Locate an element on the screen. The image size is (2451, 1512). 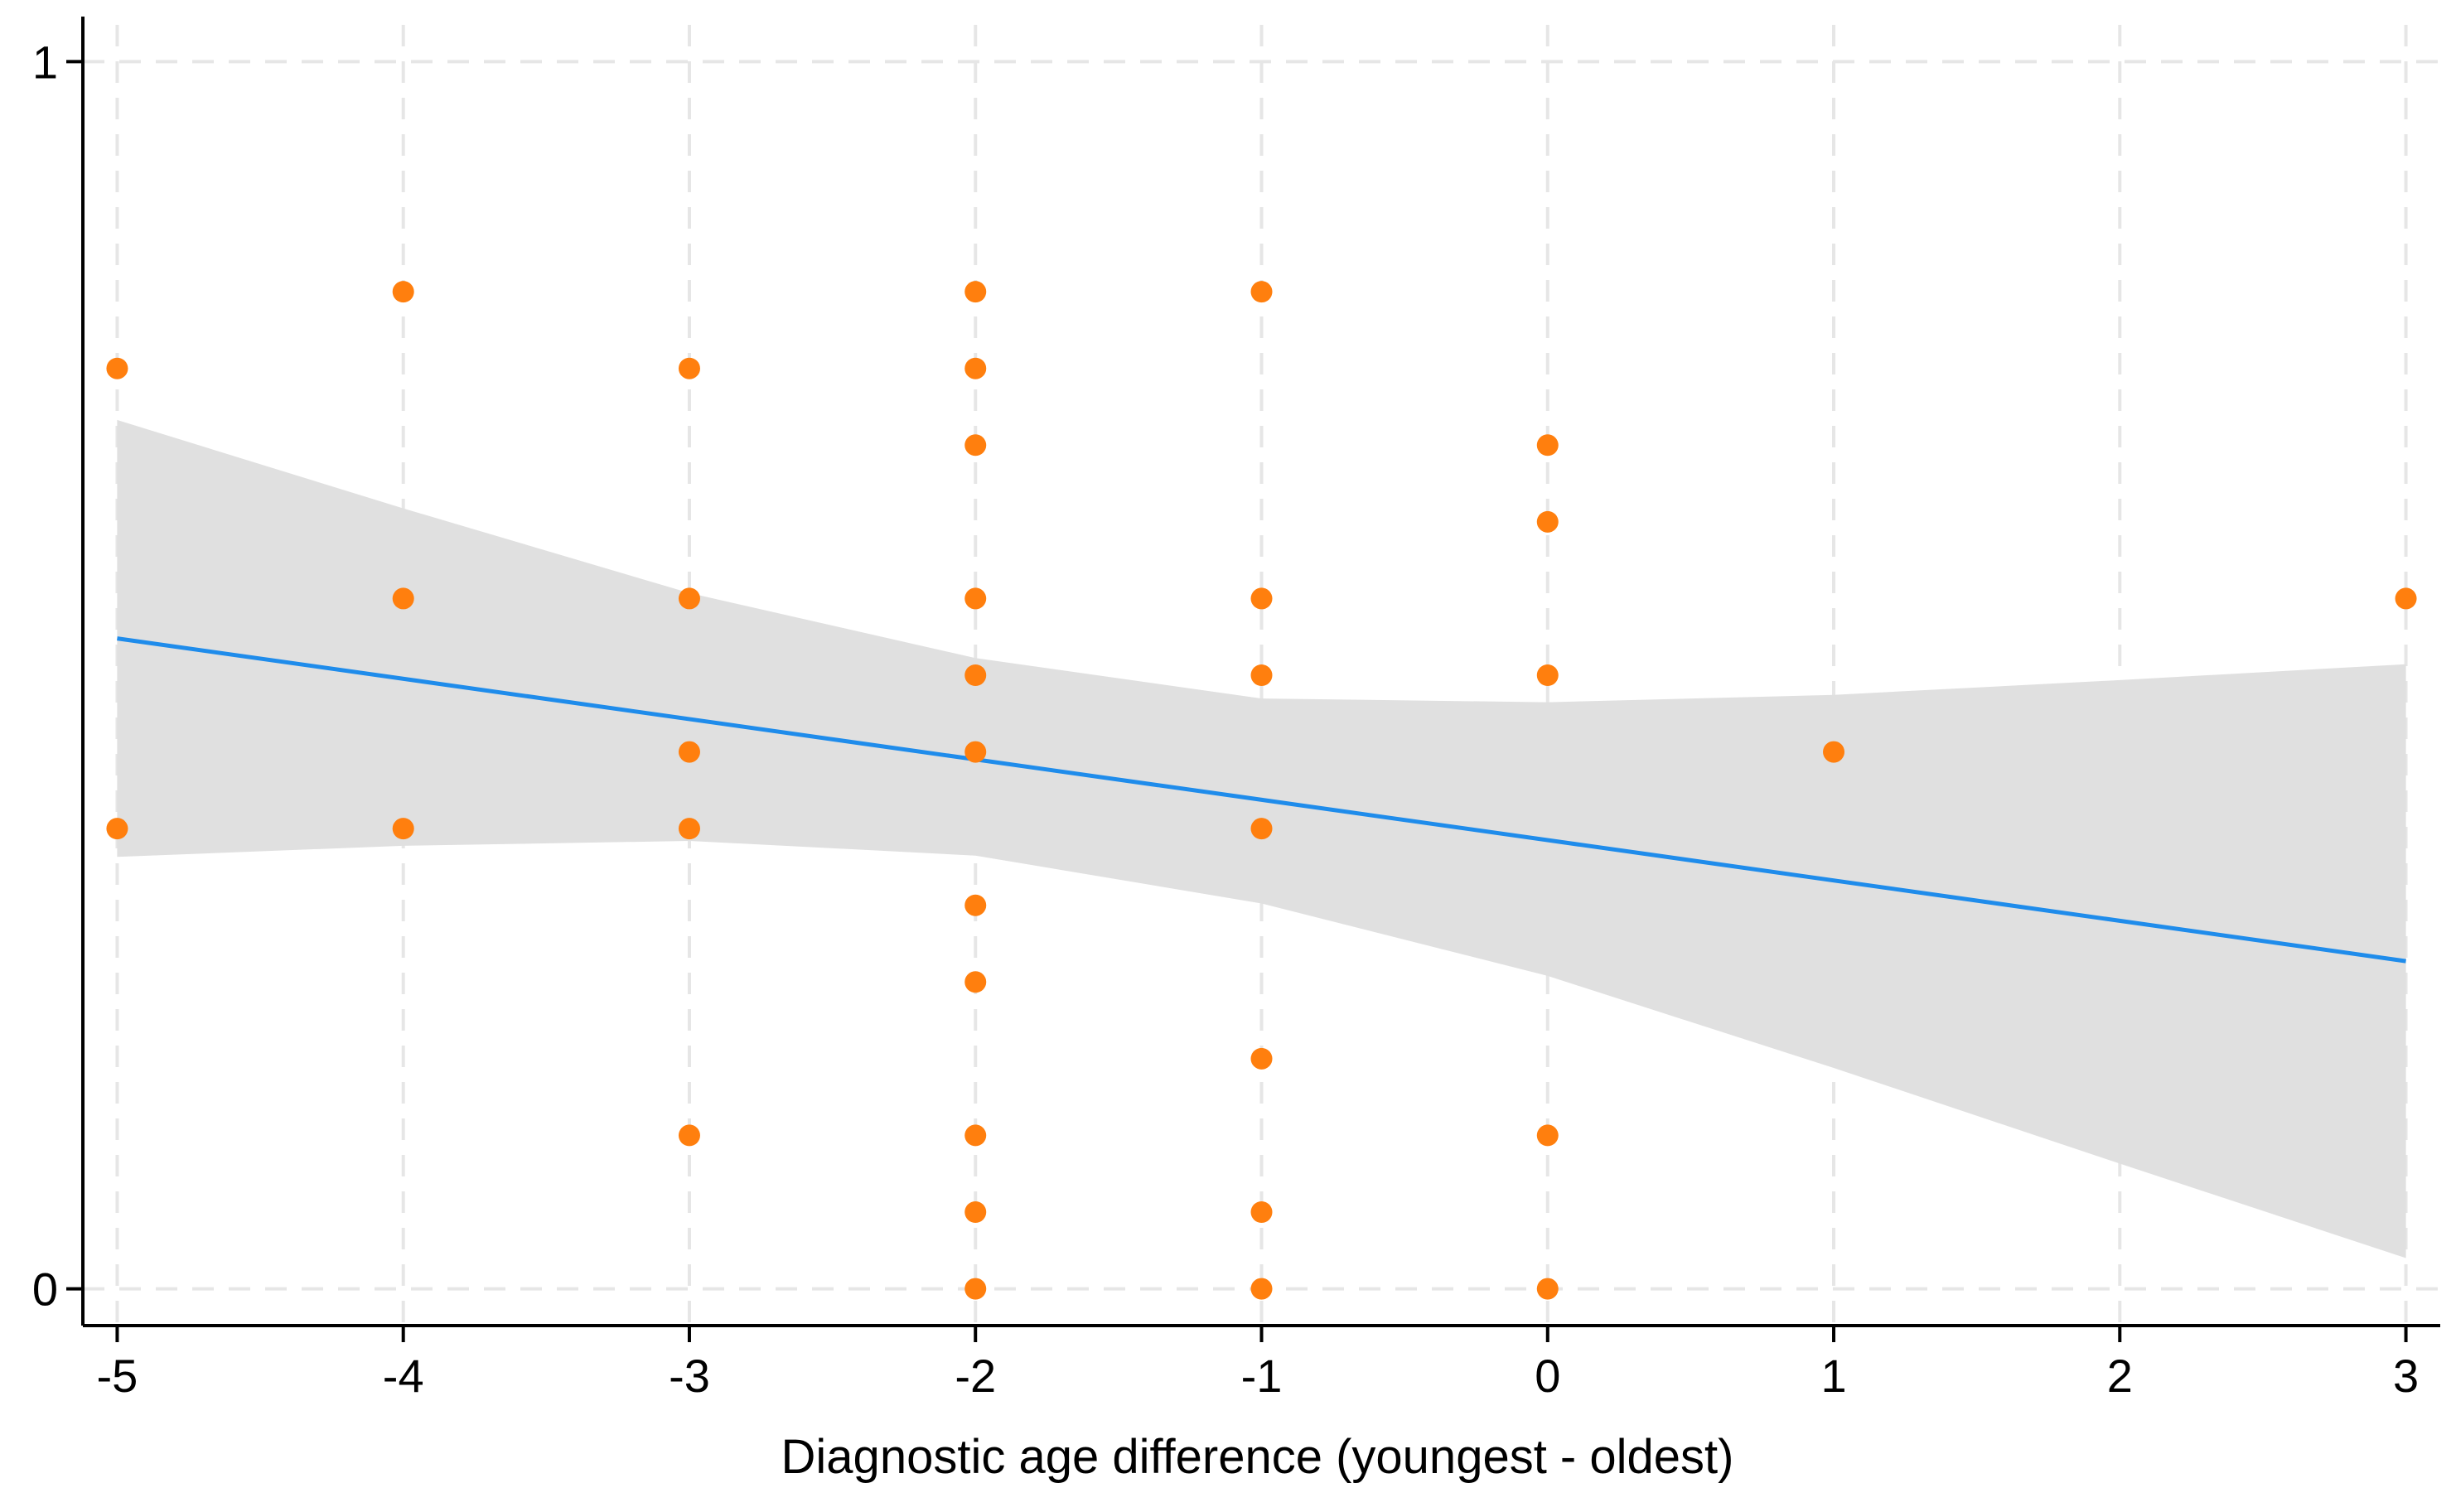
x-tick-label: -5 is located at coordinates (118, 1376).